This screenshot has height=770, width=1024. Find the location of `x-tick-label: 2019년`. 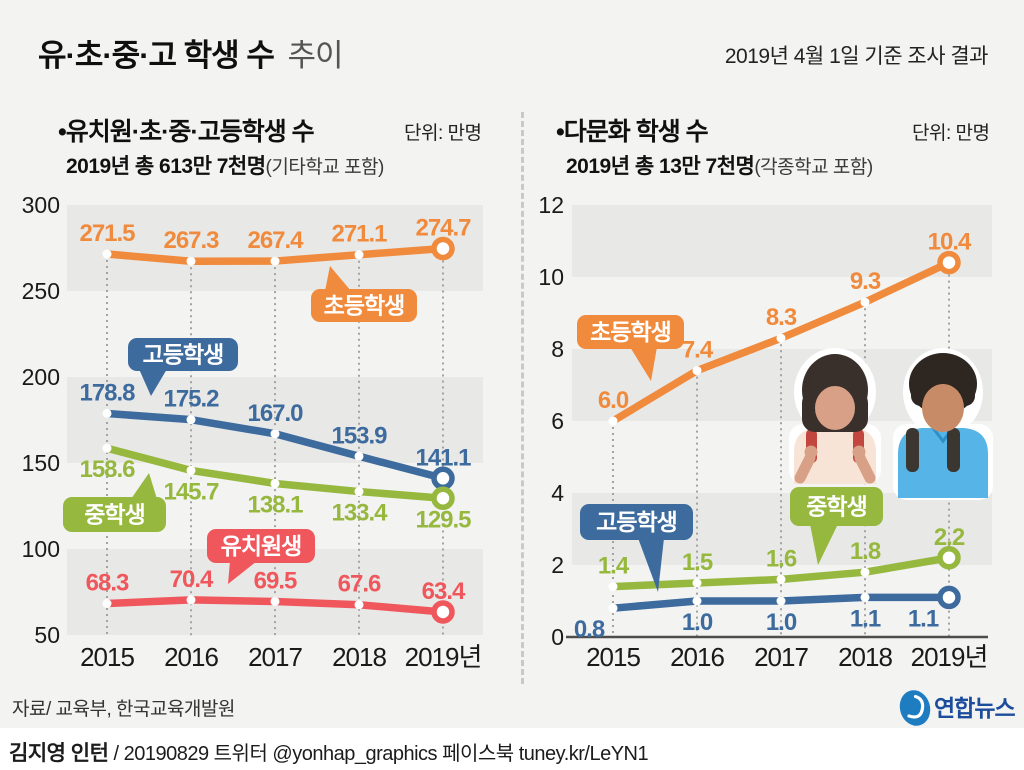

x-tick-label: 2019년 is located at coordinates (443, 657).